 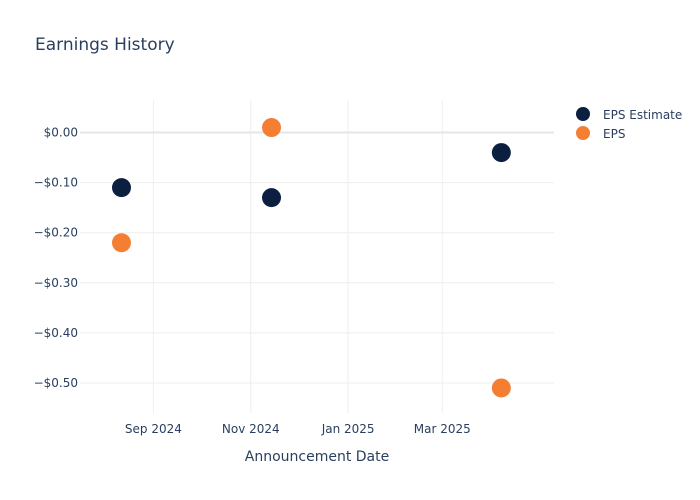 I want to click on legend-marker-eps, so click(x=583, y=133).